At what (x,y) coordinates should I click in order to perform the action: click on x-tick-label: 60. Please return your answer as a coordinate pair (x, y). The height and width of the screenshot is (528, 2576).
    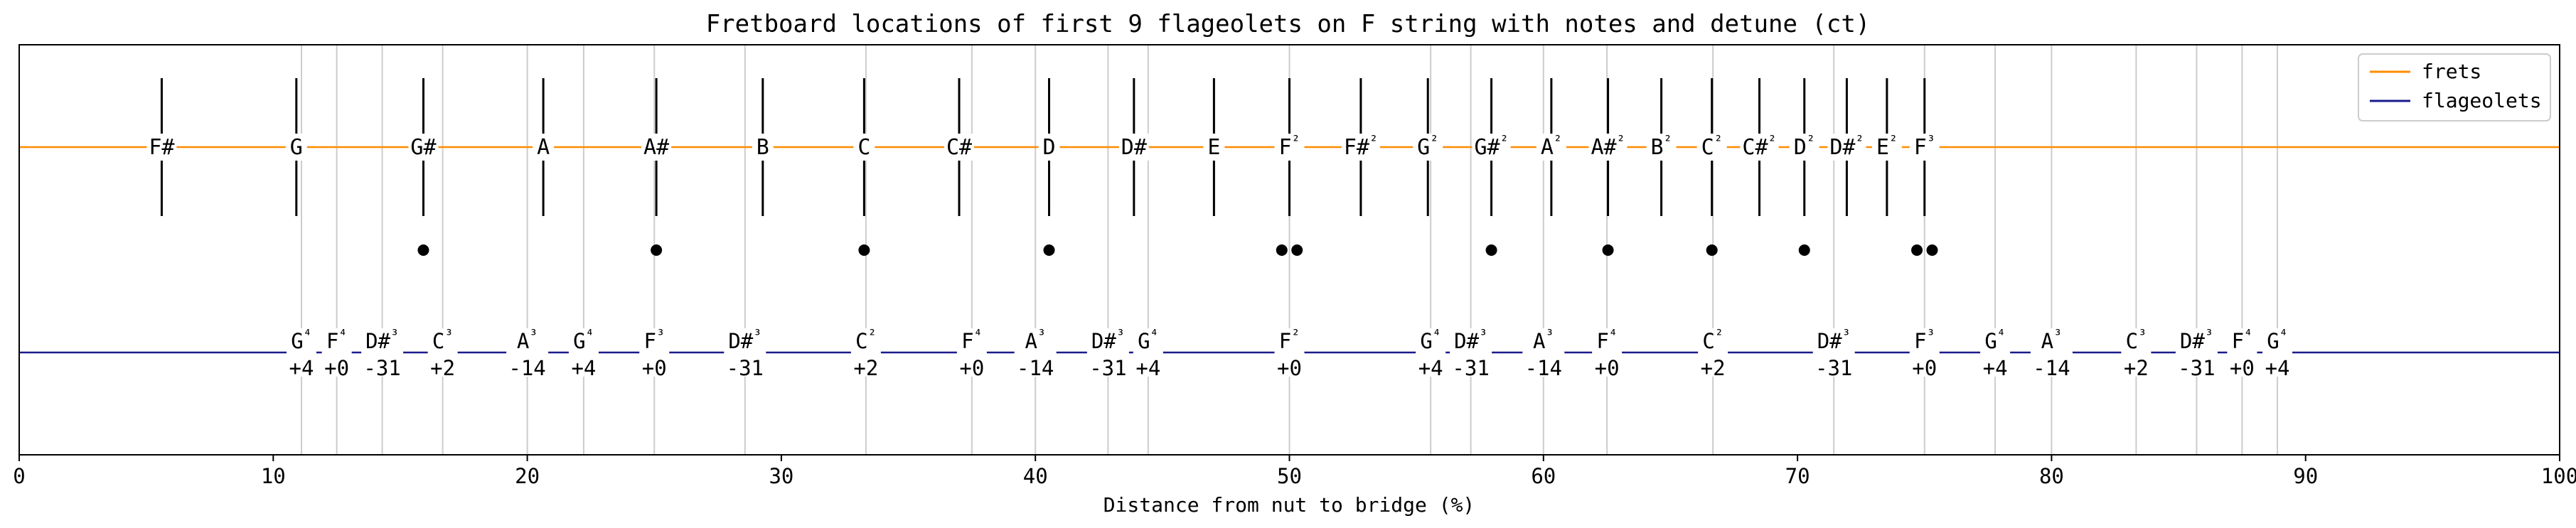
    Looking at the image, I should click on (1543, 476).